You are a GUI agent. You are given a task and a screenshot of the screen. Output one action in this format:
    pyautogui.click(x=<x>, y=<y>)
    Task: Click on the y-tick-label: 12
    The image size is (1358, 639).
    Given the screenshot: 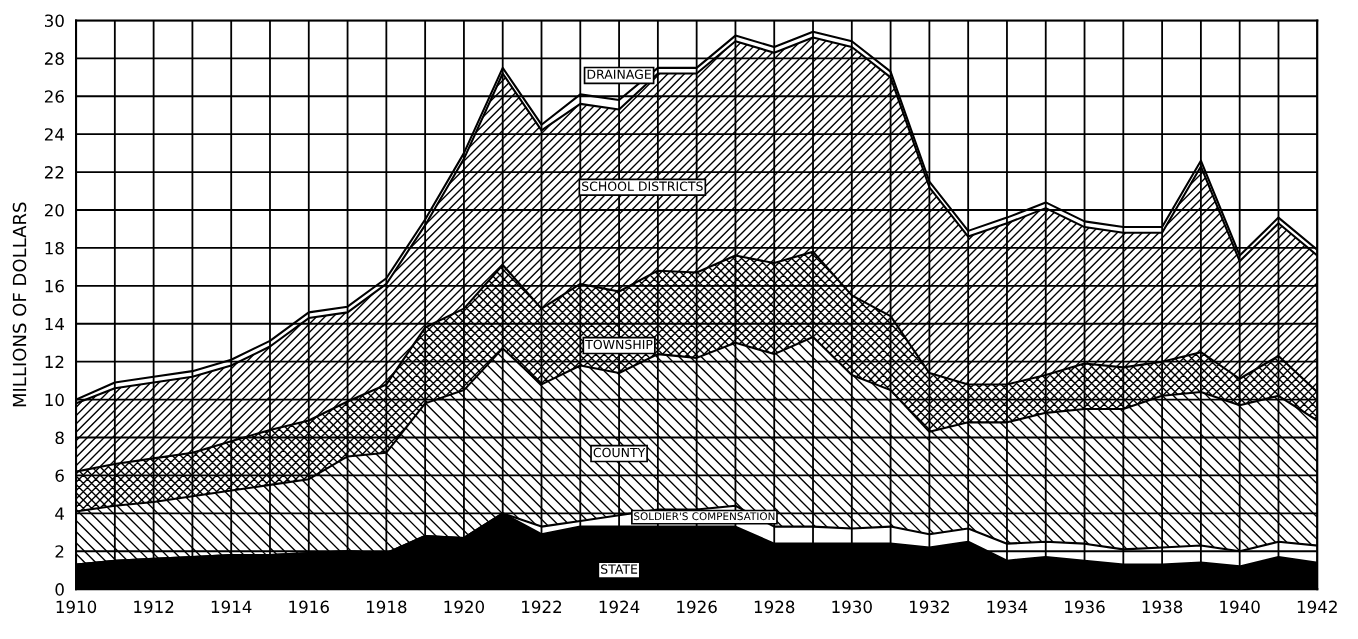 What is the action you would take?
    pyautogui.click(x=54, y=362)
    